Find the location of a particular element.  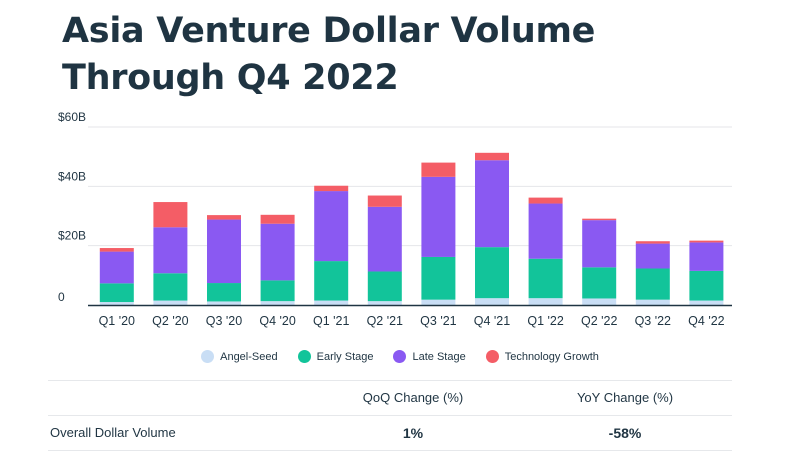

legend-swatch-early-stage is located at coordinates (304, 356).